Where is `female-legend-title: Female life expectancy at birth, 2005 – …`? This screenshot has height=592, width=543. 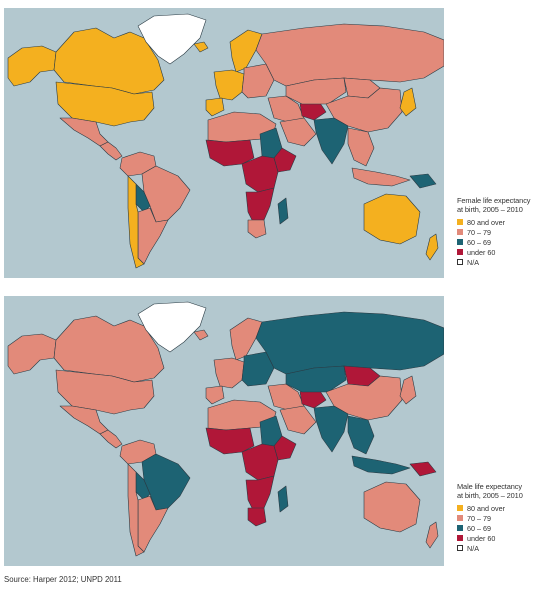
female-legend-title: Female life expectancy at birth, 2005 – … is located at coordinates (500, 205).